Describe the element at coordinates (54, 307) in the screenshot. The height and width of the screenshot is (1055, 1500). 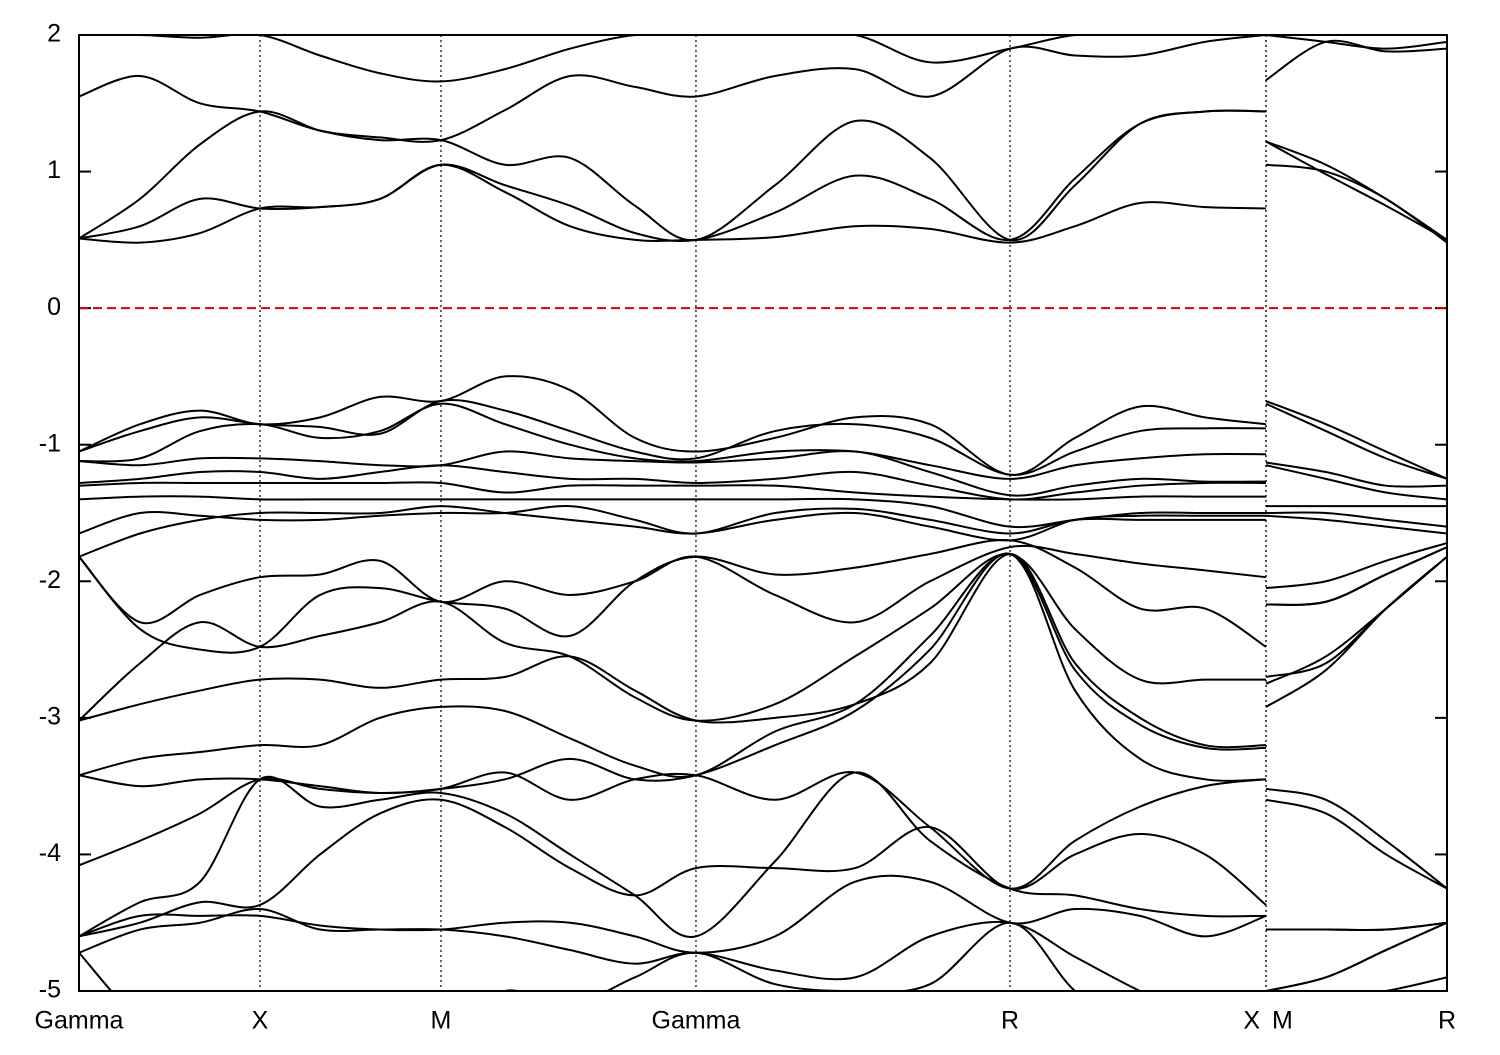
I see `y-tick-label: 0` at that location.